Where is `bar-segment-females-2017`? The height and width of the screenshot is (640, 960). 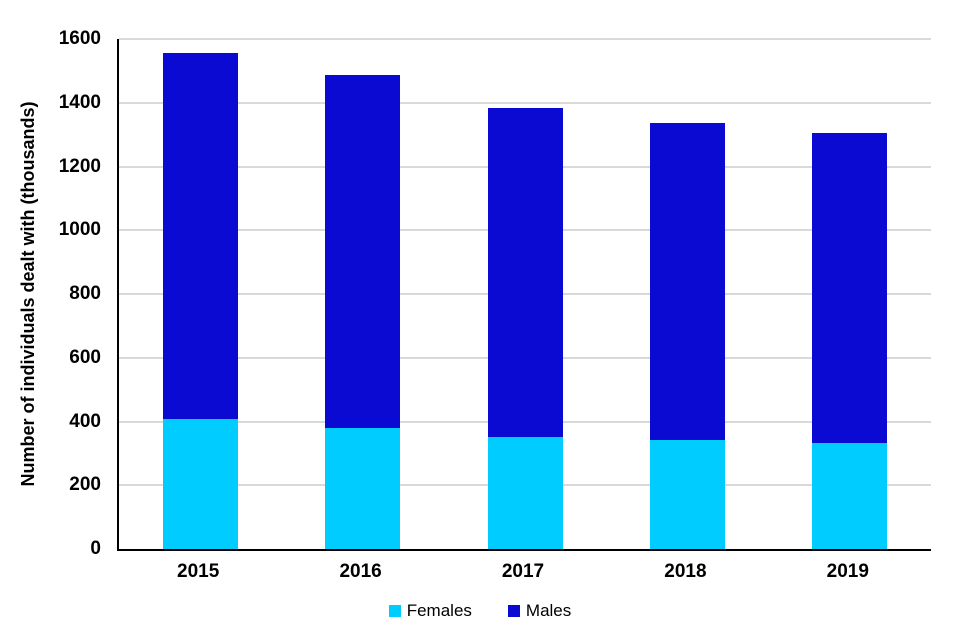
bar-segment-females-2017 is located at coordinates (525, 493).